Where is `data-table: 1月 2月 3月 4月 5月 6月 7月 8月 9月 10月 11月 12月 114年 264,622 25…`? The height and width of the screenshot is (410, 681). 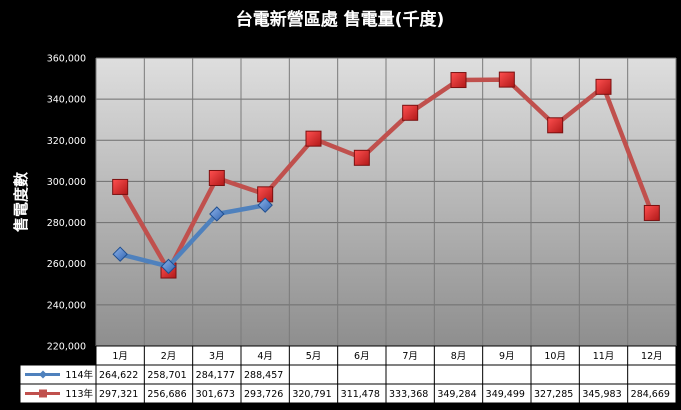 data-table: 1月 2月 3月 4月 5月 6月 7月 8月 9月 10月 11月 12月 114年 264,622 25… is located at coordinates (348, 374).